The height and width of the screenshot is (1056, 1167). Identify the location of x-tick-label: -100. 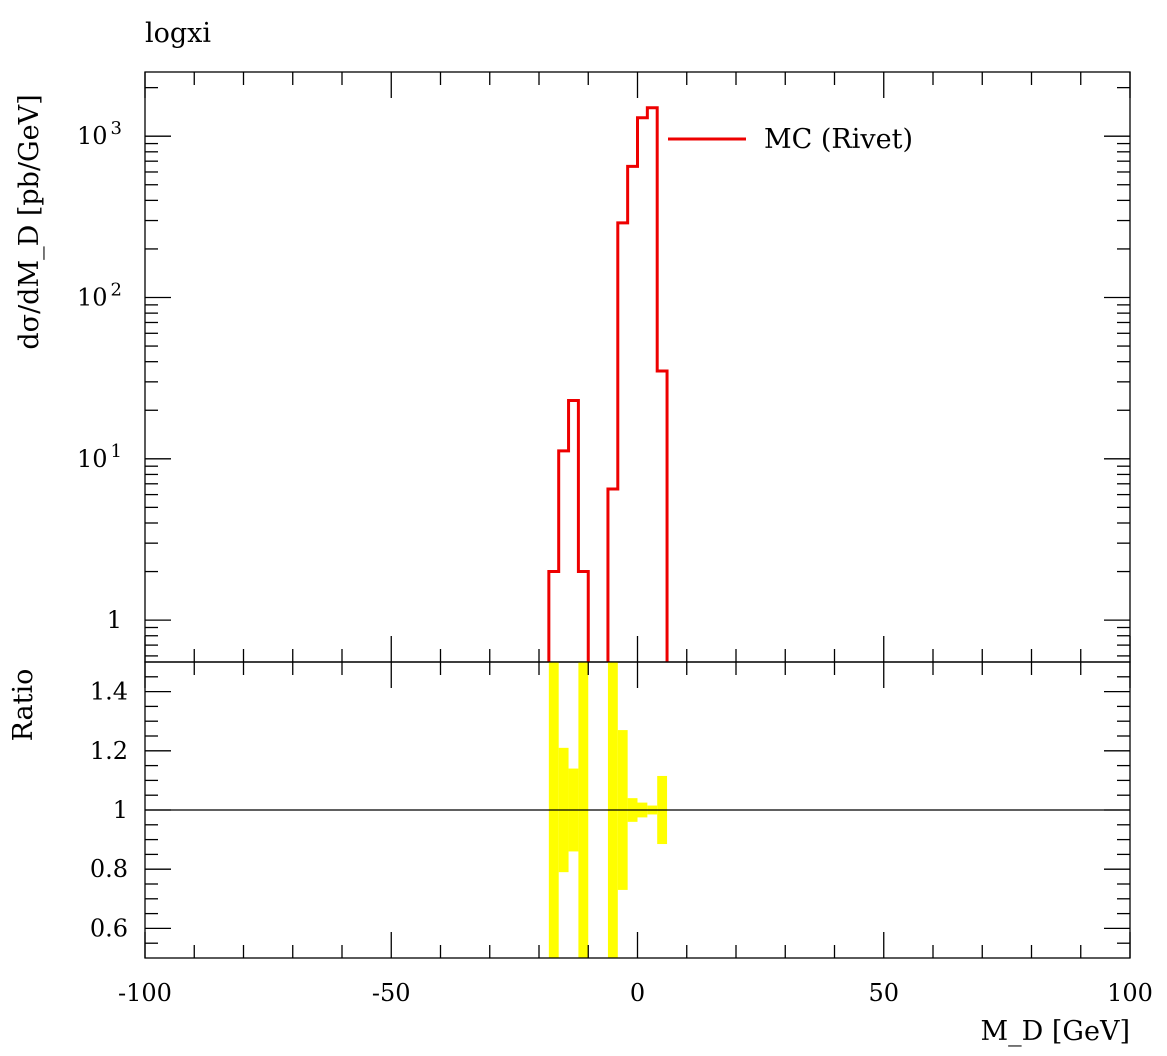
(145, 993).